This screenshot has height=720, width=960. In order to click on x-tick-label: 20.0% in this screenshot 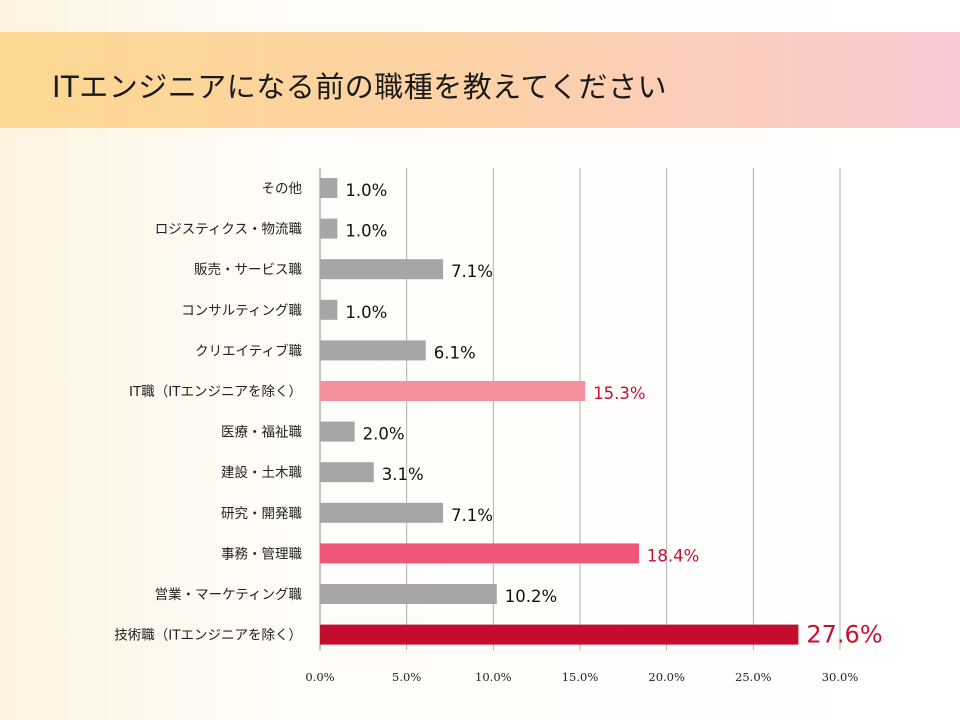, I will do `click(666, 677)`.